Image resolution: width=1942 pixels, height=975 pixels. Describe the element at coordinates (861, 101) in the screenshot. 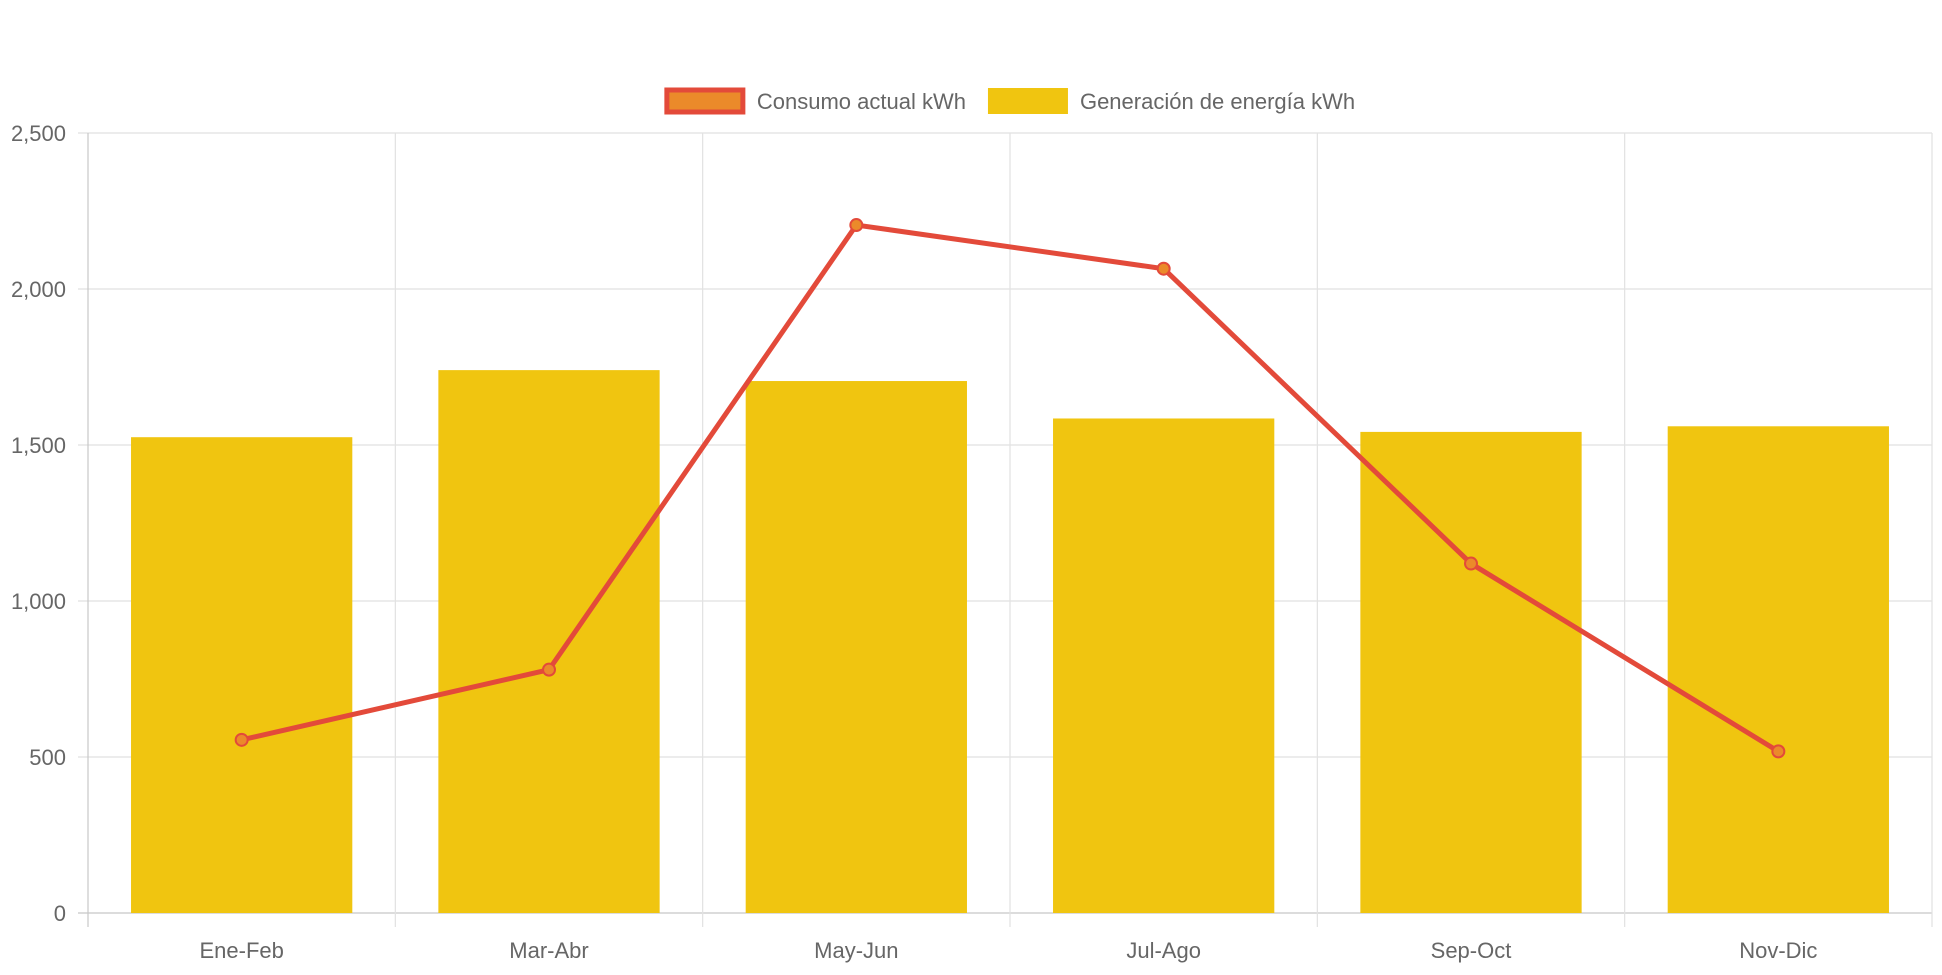

I see `legend-label: Consumo actual kWh` at that location.